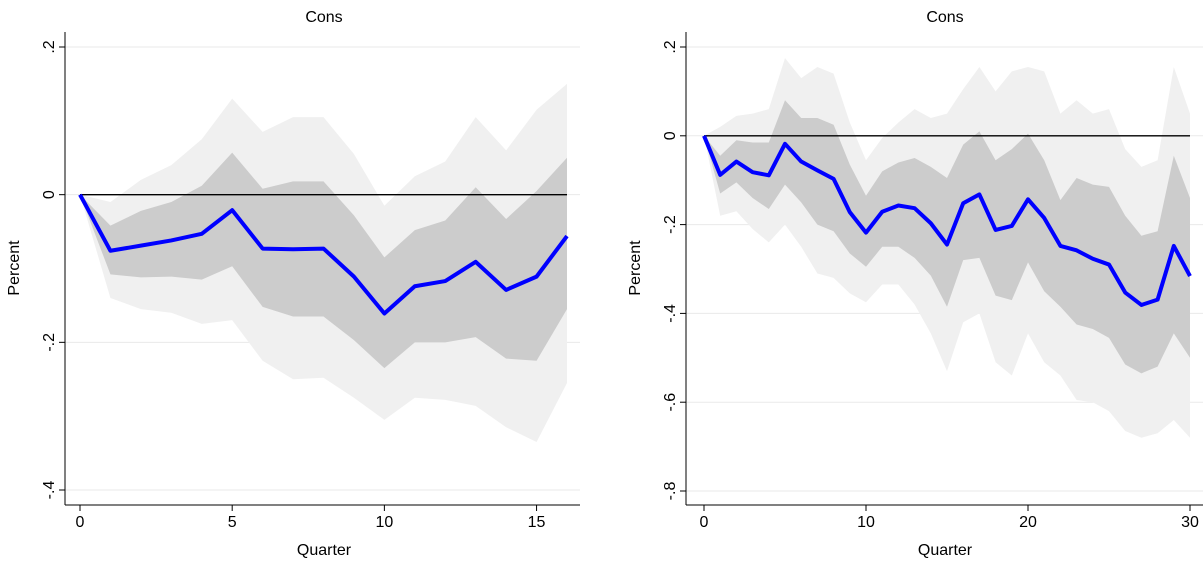  I want to click on y-tick-label: -.6, so click(670, 402).